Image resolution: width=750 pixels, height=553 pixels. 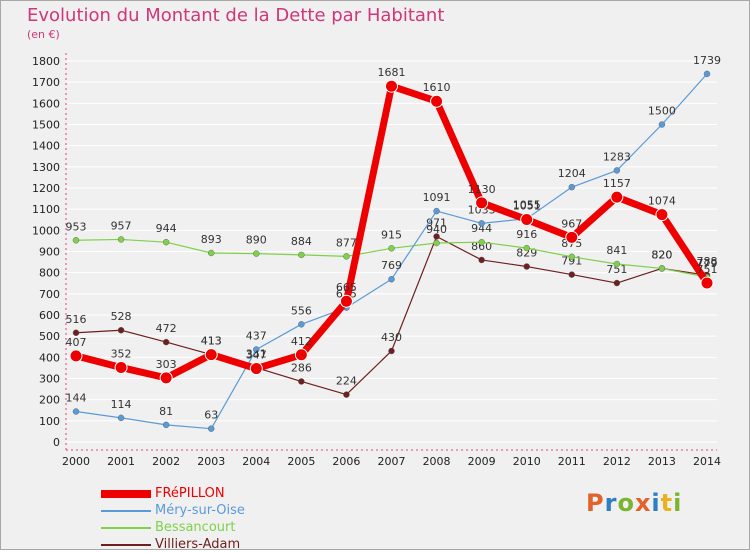 I want to click on x-tick-label: 2014, so click(x=707, y=461).